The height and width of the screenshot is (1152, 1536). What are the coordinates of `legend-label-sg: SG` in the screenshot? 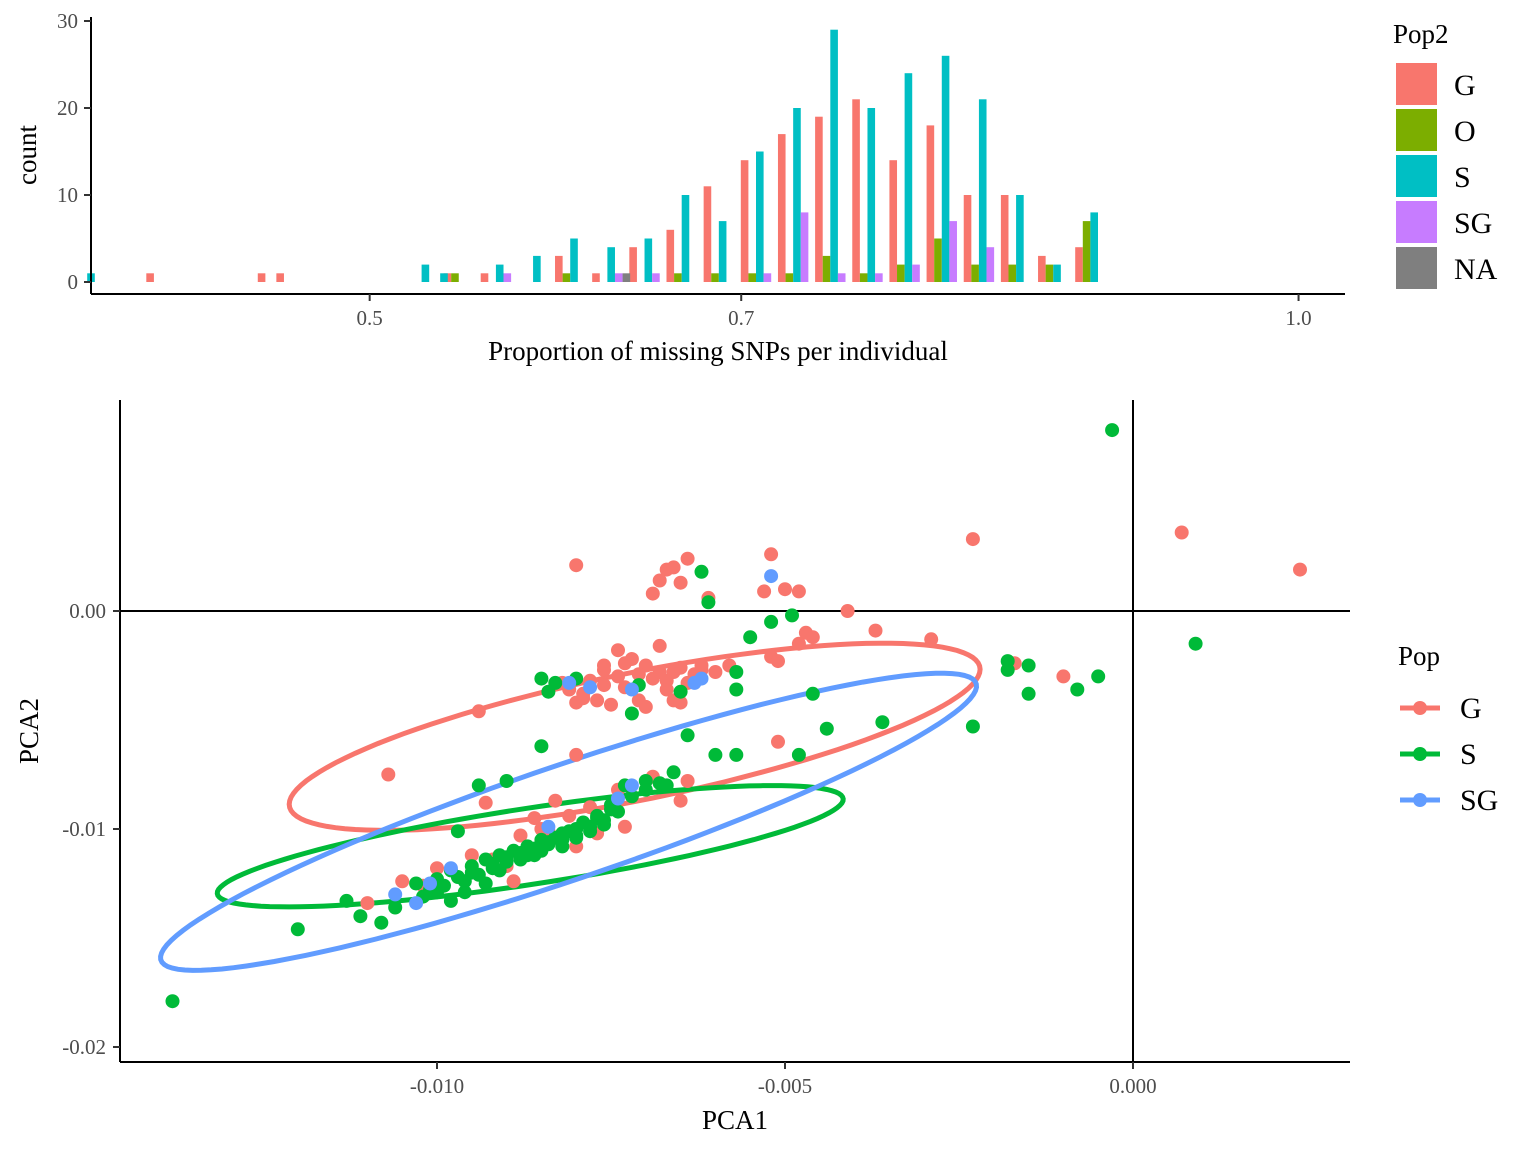 It's located at (1473, 223).